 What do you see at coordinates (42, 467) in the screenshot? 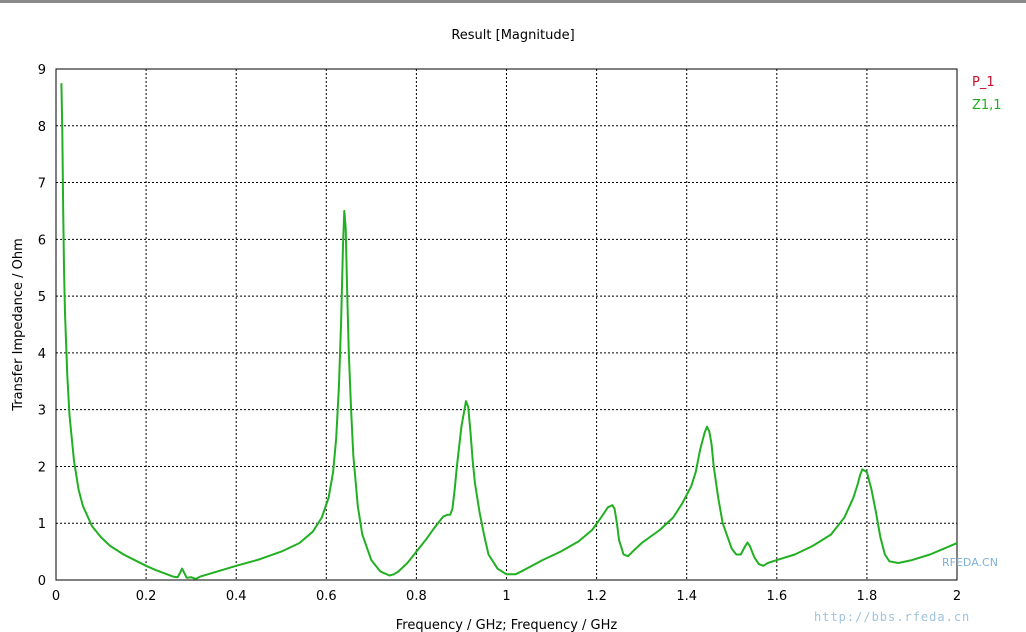
I see `y-tick-label: 2` at bounding box center [42, 467].